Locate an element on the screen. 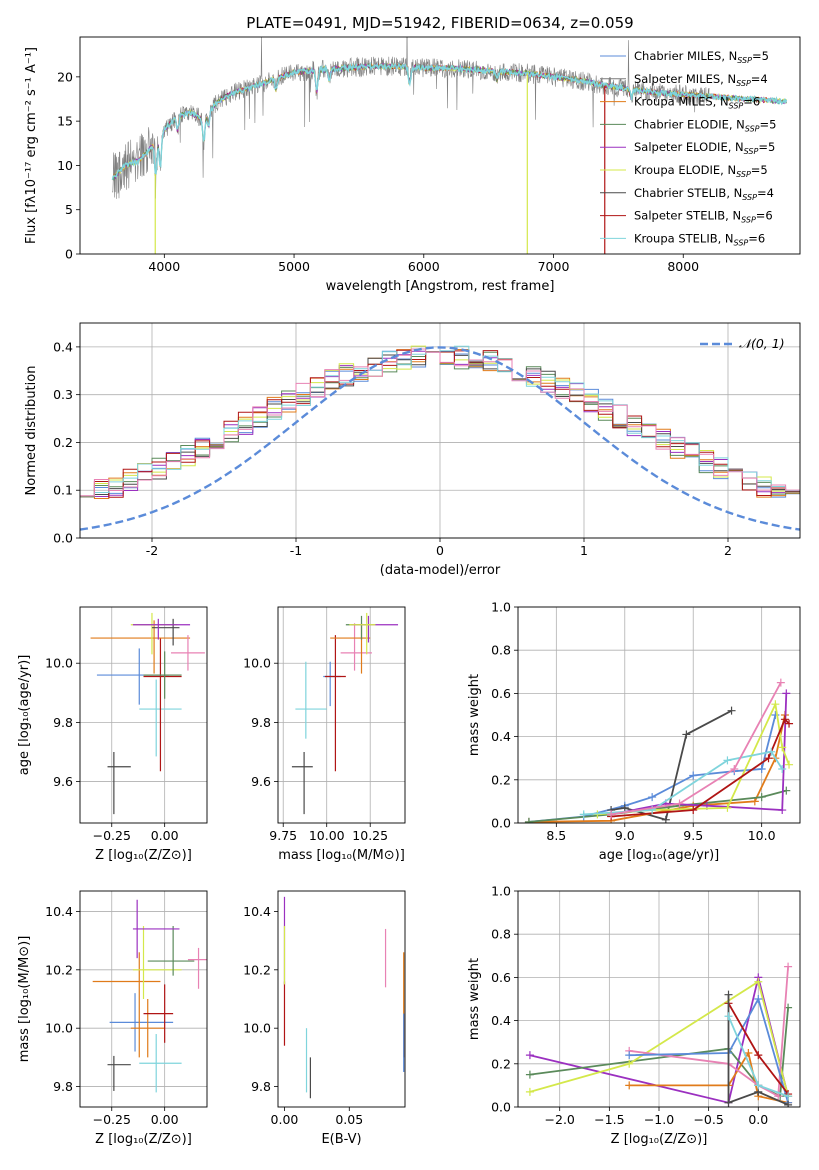 The image size is (819, 1170). x-axis-label: E(B-V) is located at coordinates (341, 1139).